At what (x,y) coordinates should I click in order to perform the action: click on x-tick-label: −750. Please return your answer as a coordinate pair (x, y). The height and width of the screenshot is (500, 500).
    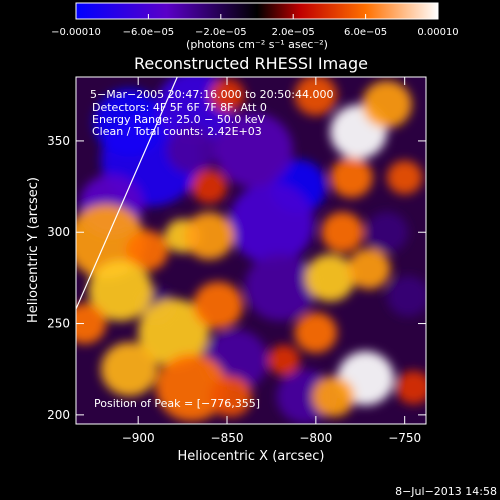
    Looking at the image, I should click on (404, 438).